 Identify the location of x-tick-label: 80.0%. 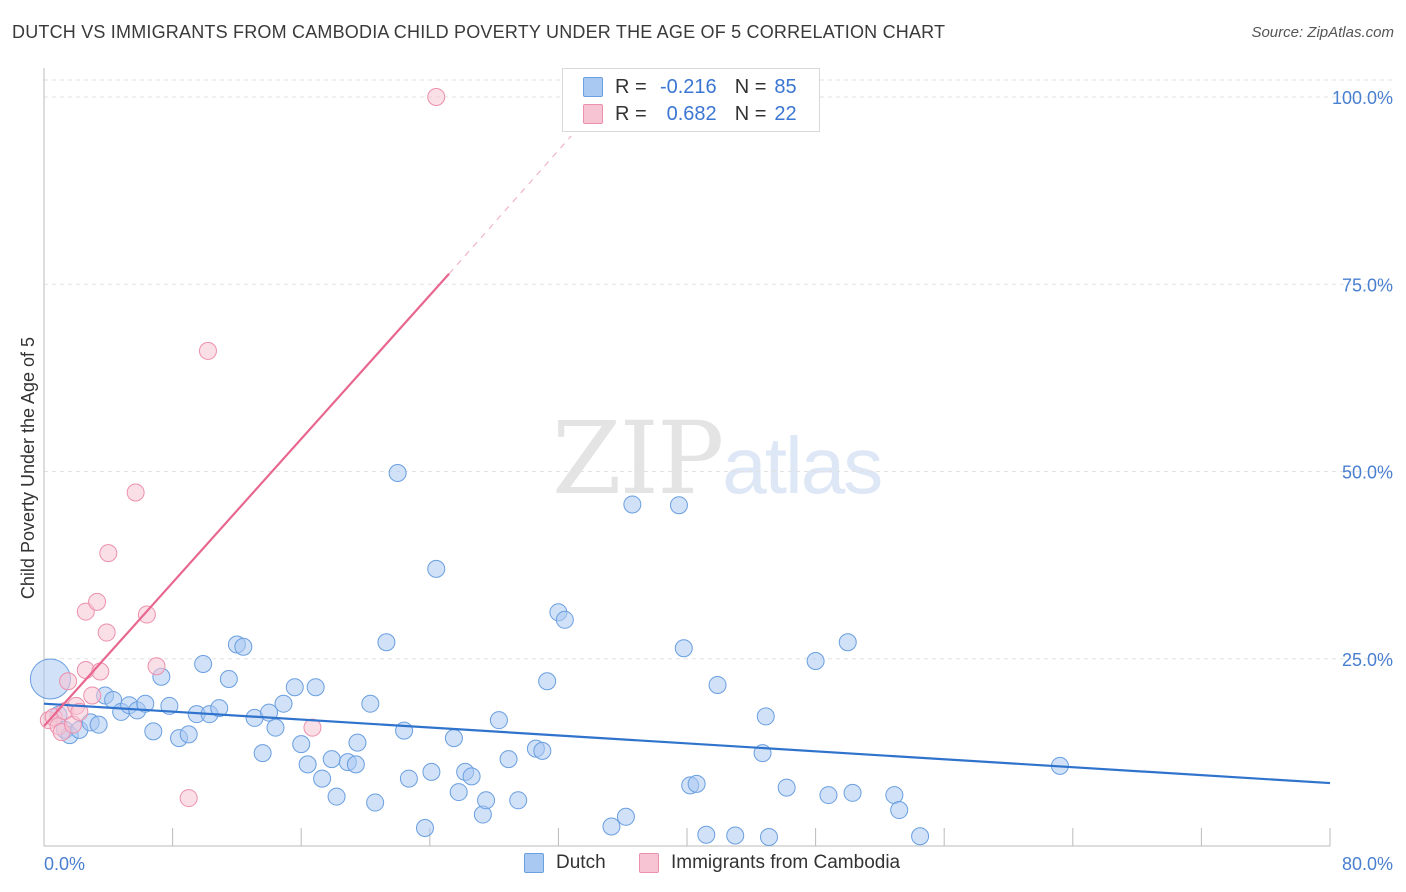
(1367, 864).